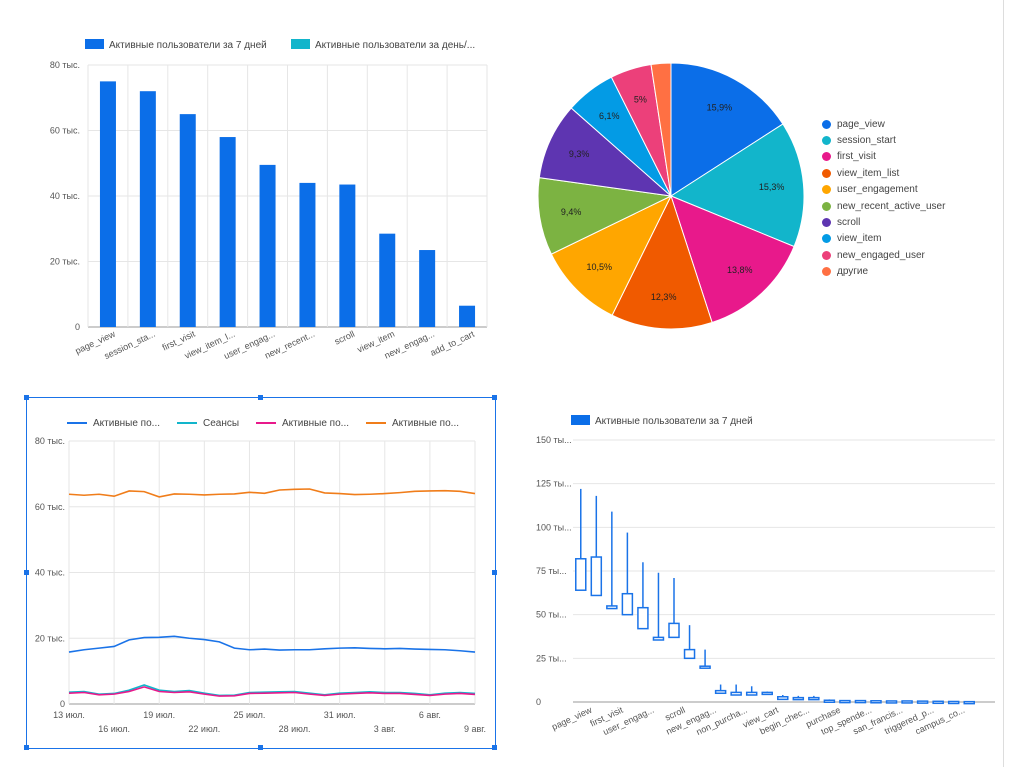 The image size is (1011, 767). Describe the element at coordinates (494, 572) in the screenshot. I see `resize-handle-right` at that location.